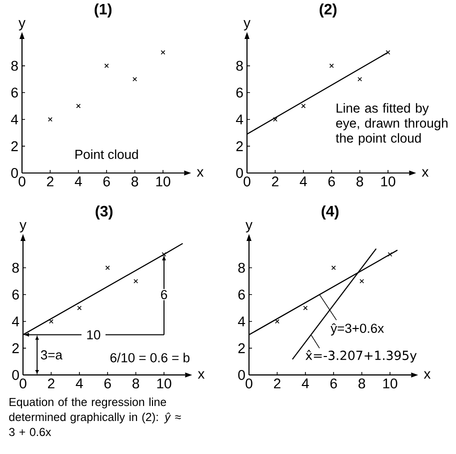  Describe the element at coordinates (328, 10) in the screenshot. I see `chart-title: (2)` at that location.